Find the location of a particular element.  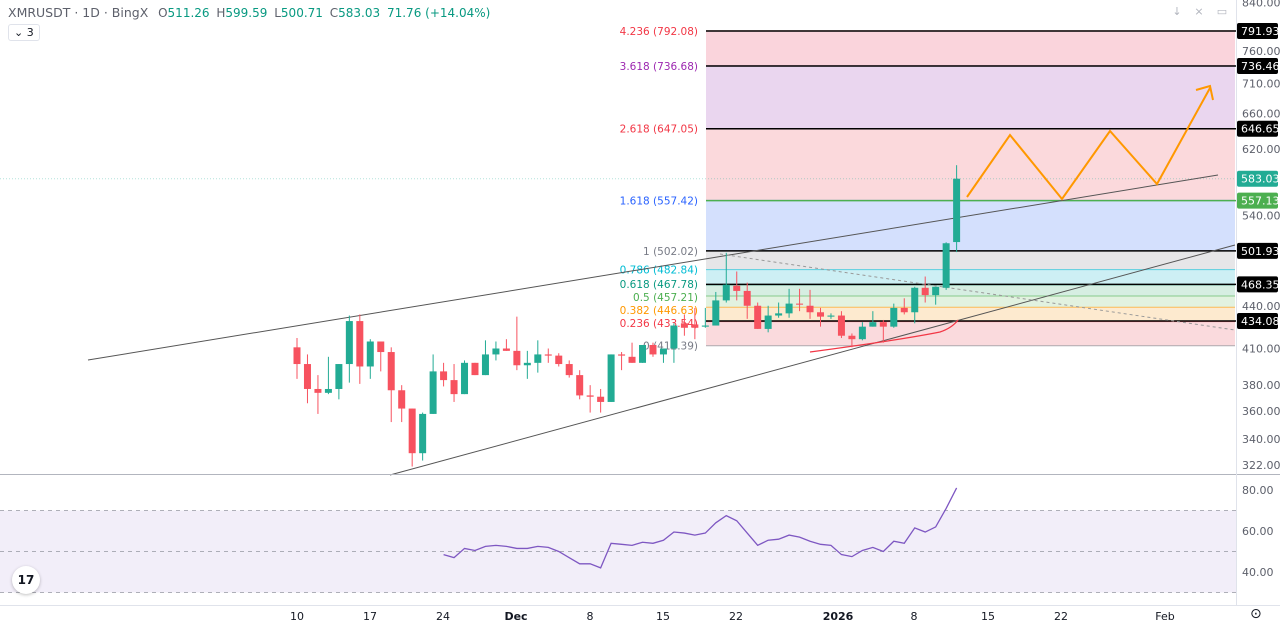

price-axis-tick: 380.00 is located at coordinates (1261, 385).